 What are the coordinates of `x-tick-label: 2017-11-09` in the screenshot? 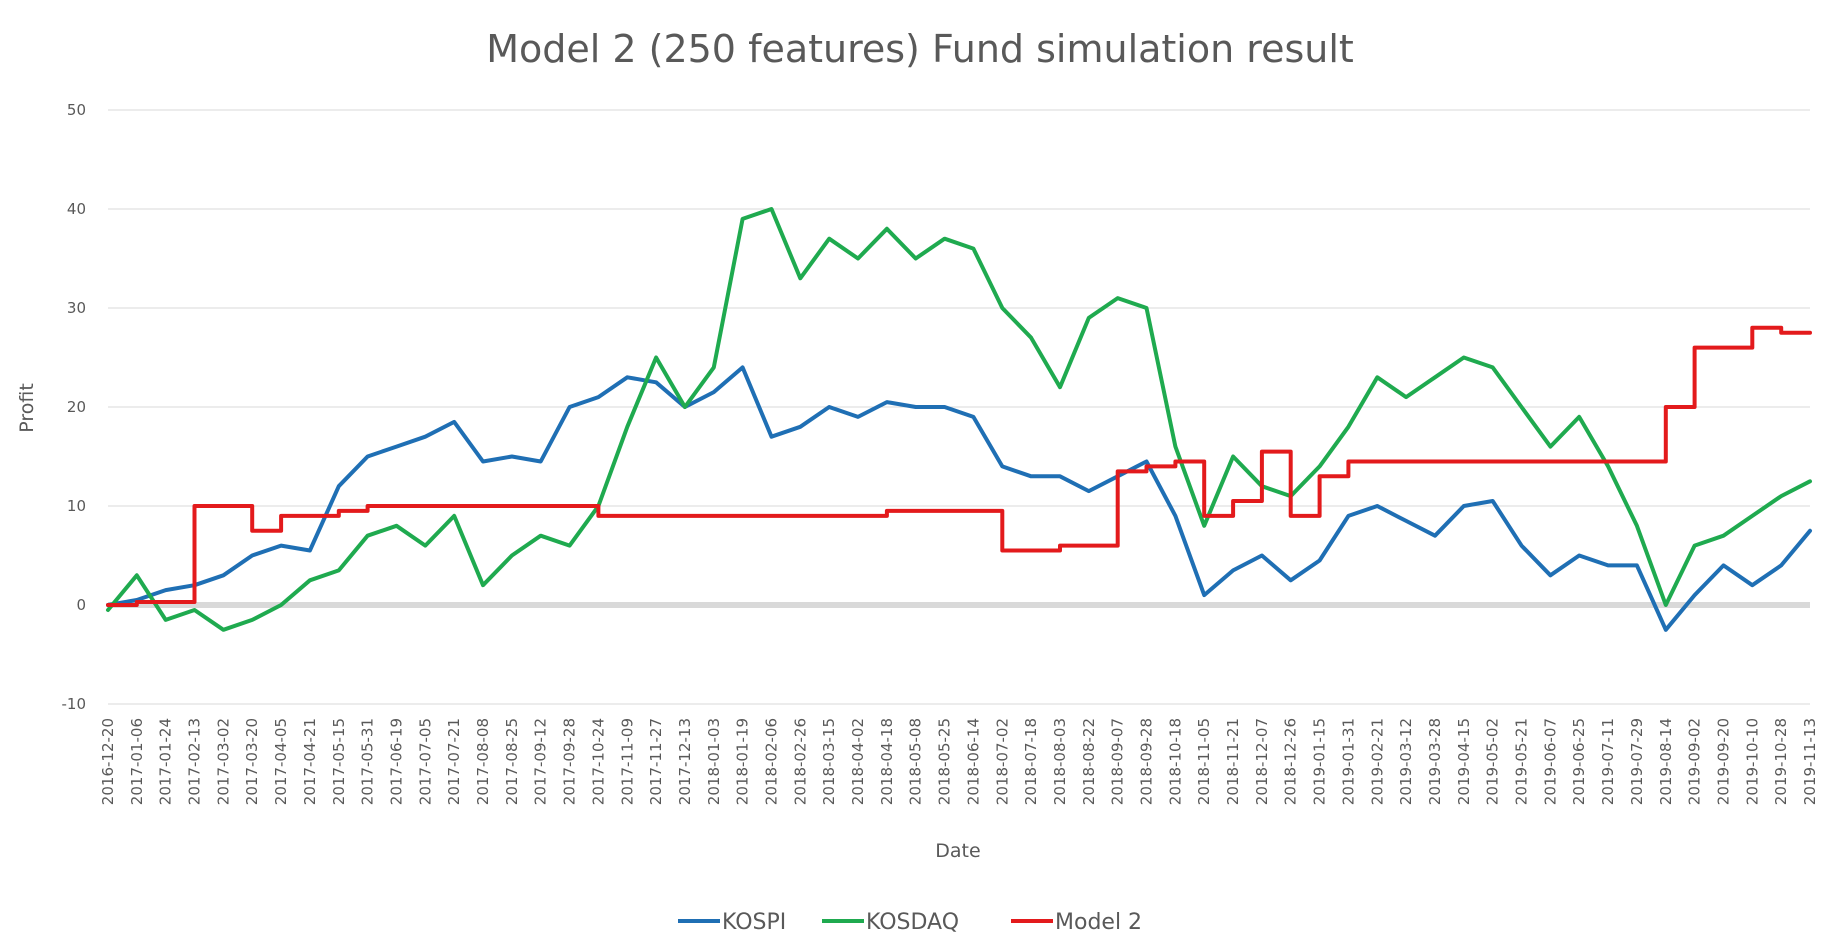 It's located at (627, 761).